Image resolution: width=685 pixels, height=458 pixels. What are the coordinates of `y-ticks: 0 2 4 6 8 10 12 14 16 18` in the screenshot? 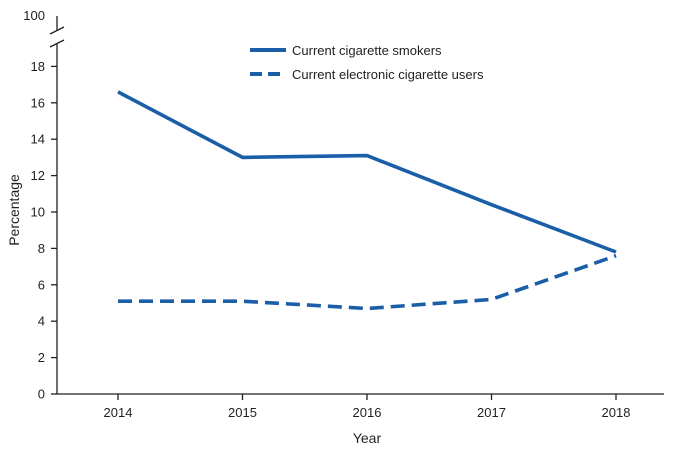 It's located at (44, 230).